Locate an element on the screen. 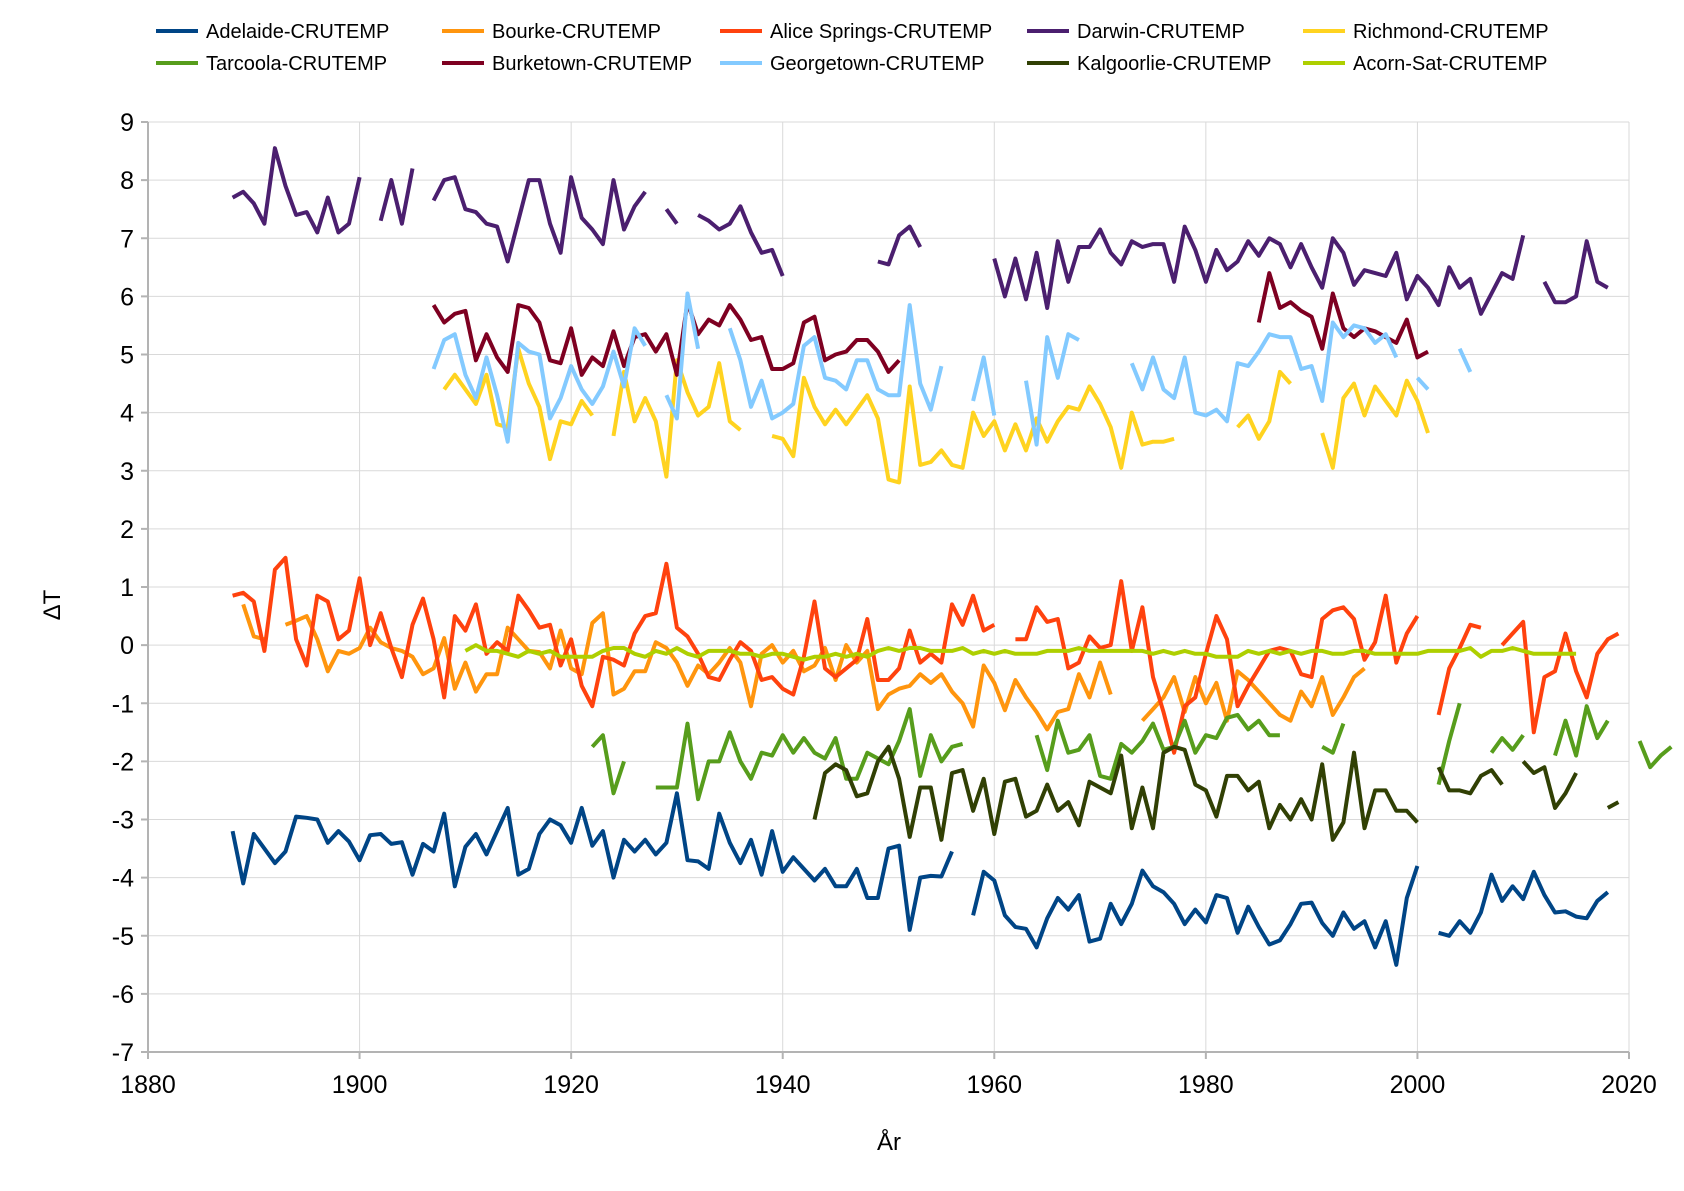 This screenshot has width=1684, height=1191. series-acorn-sat-crutemp is located at coordinates (1020, 652).